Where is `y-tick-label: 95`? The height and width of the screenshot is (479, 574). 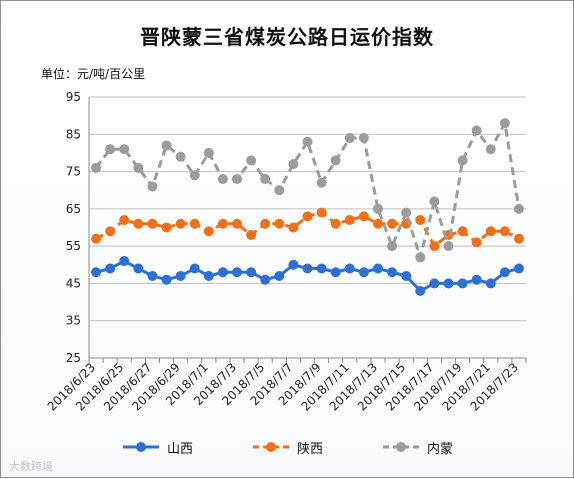
y-tick-label: 95 is located at coordinates (73, 97).